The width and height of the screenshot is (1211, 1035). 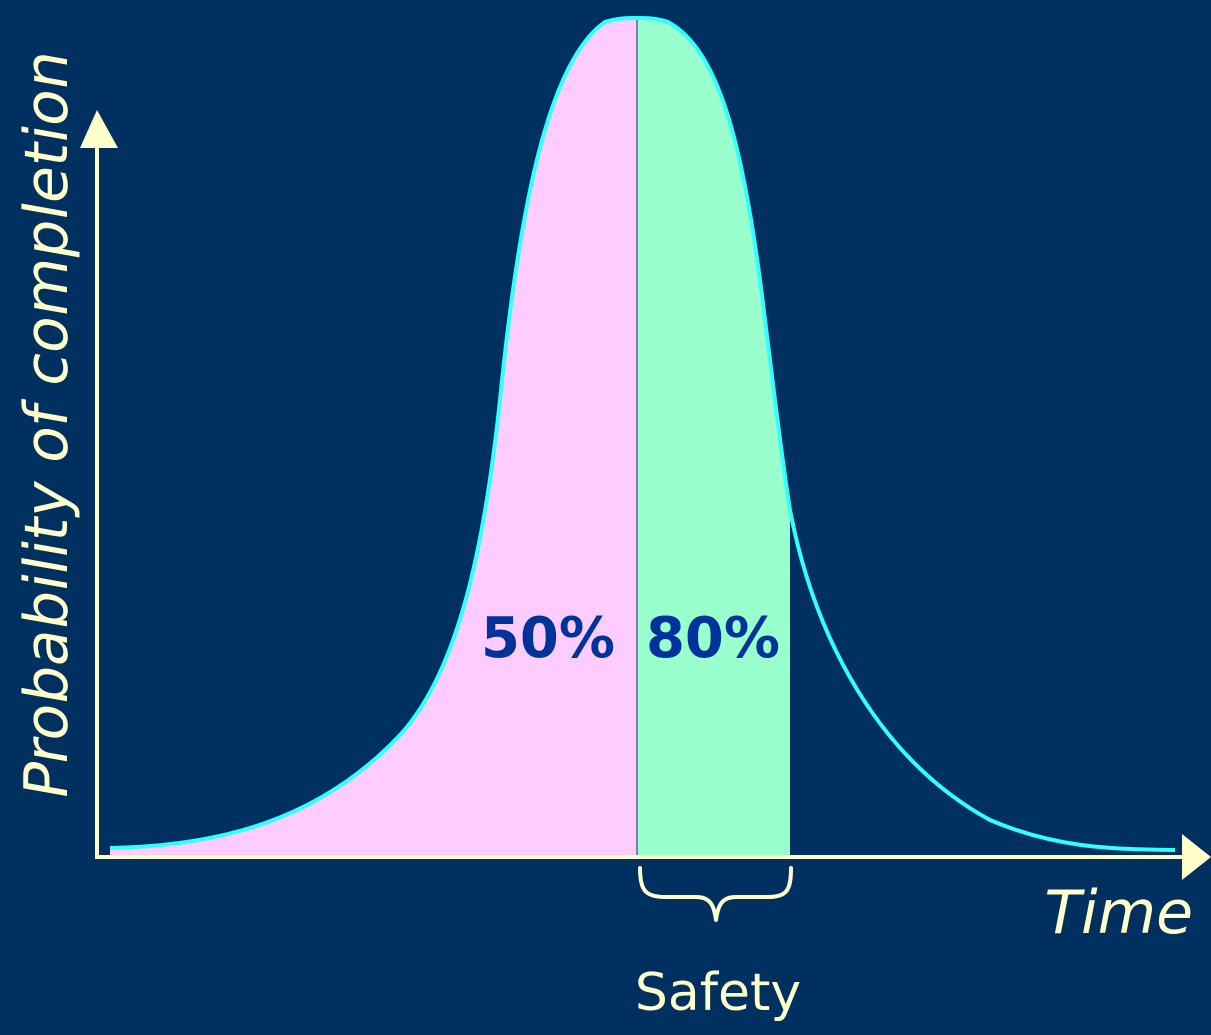 What do you see at coordinates (99, 129) in the screenshot?
I see `y-axis-arrowhead` at bounding box center [99, 129].